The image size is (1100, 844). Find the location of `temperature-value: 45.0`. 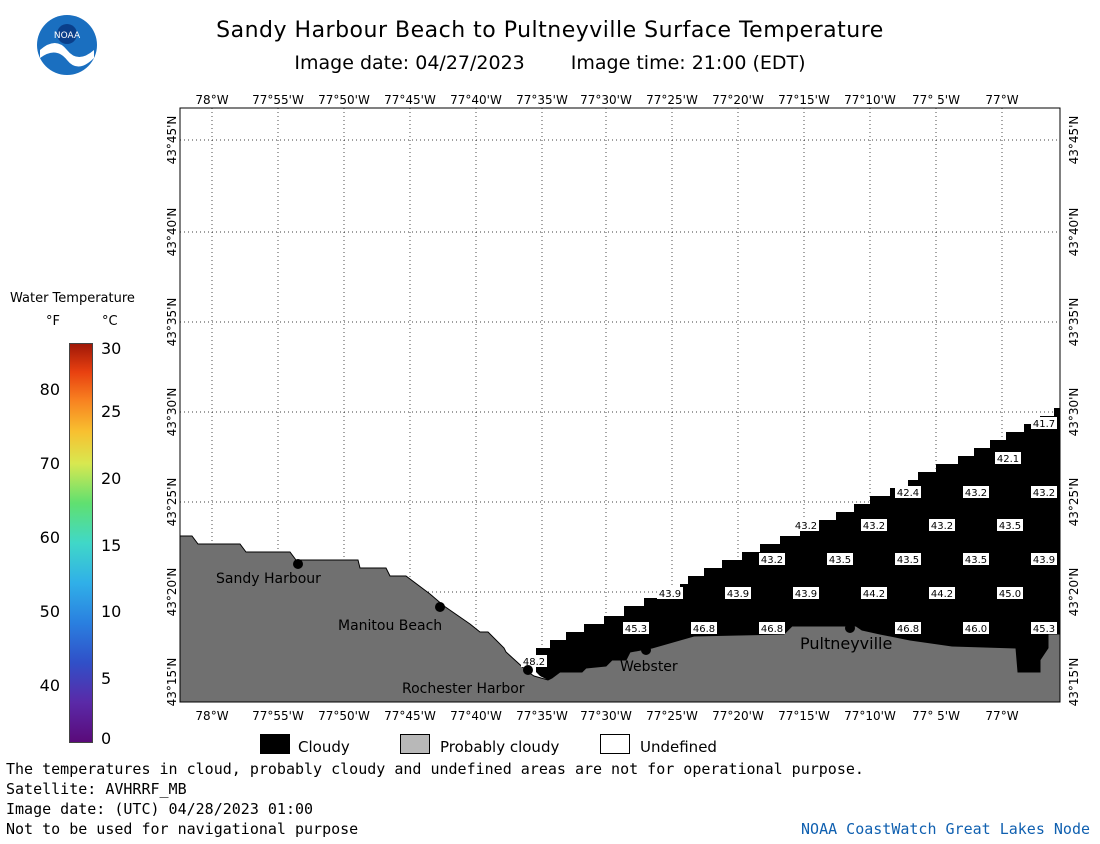

temperature-value: 45.0 is located at coordinates (1010, 594).